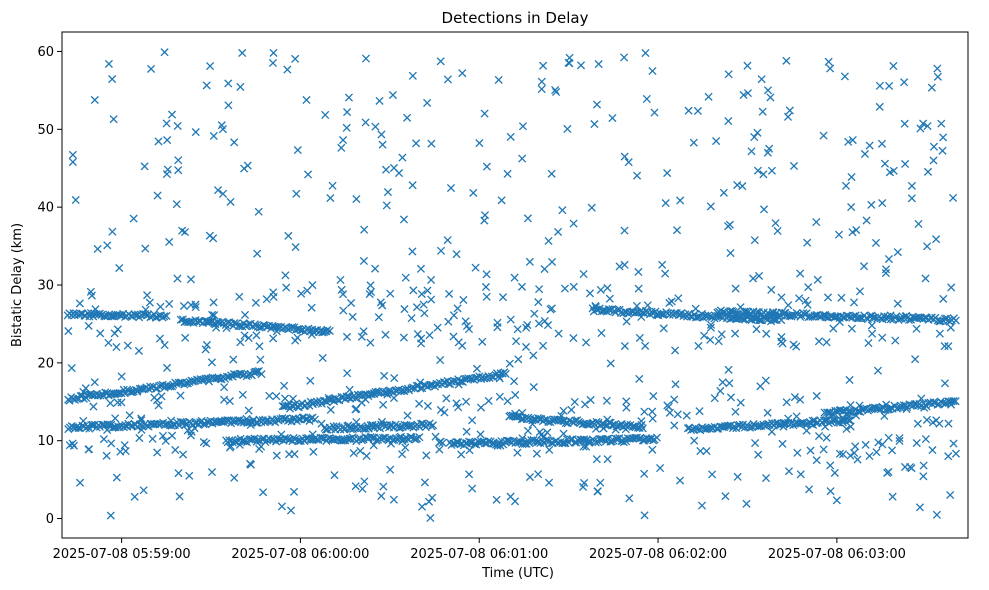 The width and height of the screenshot is (989, 590). Describe the element at coordinates (122, 554) in the screenshot. I see `x-tick-label: 2025-07-08 05:59:00` at that location.